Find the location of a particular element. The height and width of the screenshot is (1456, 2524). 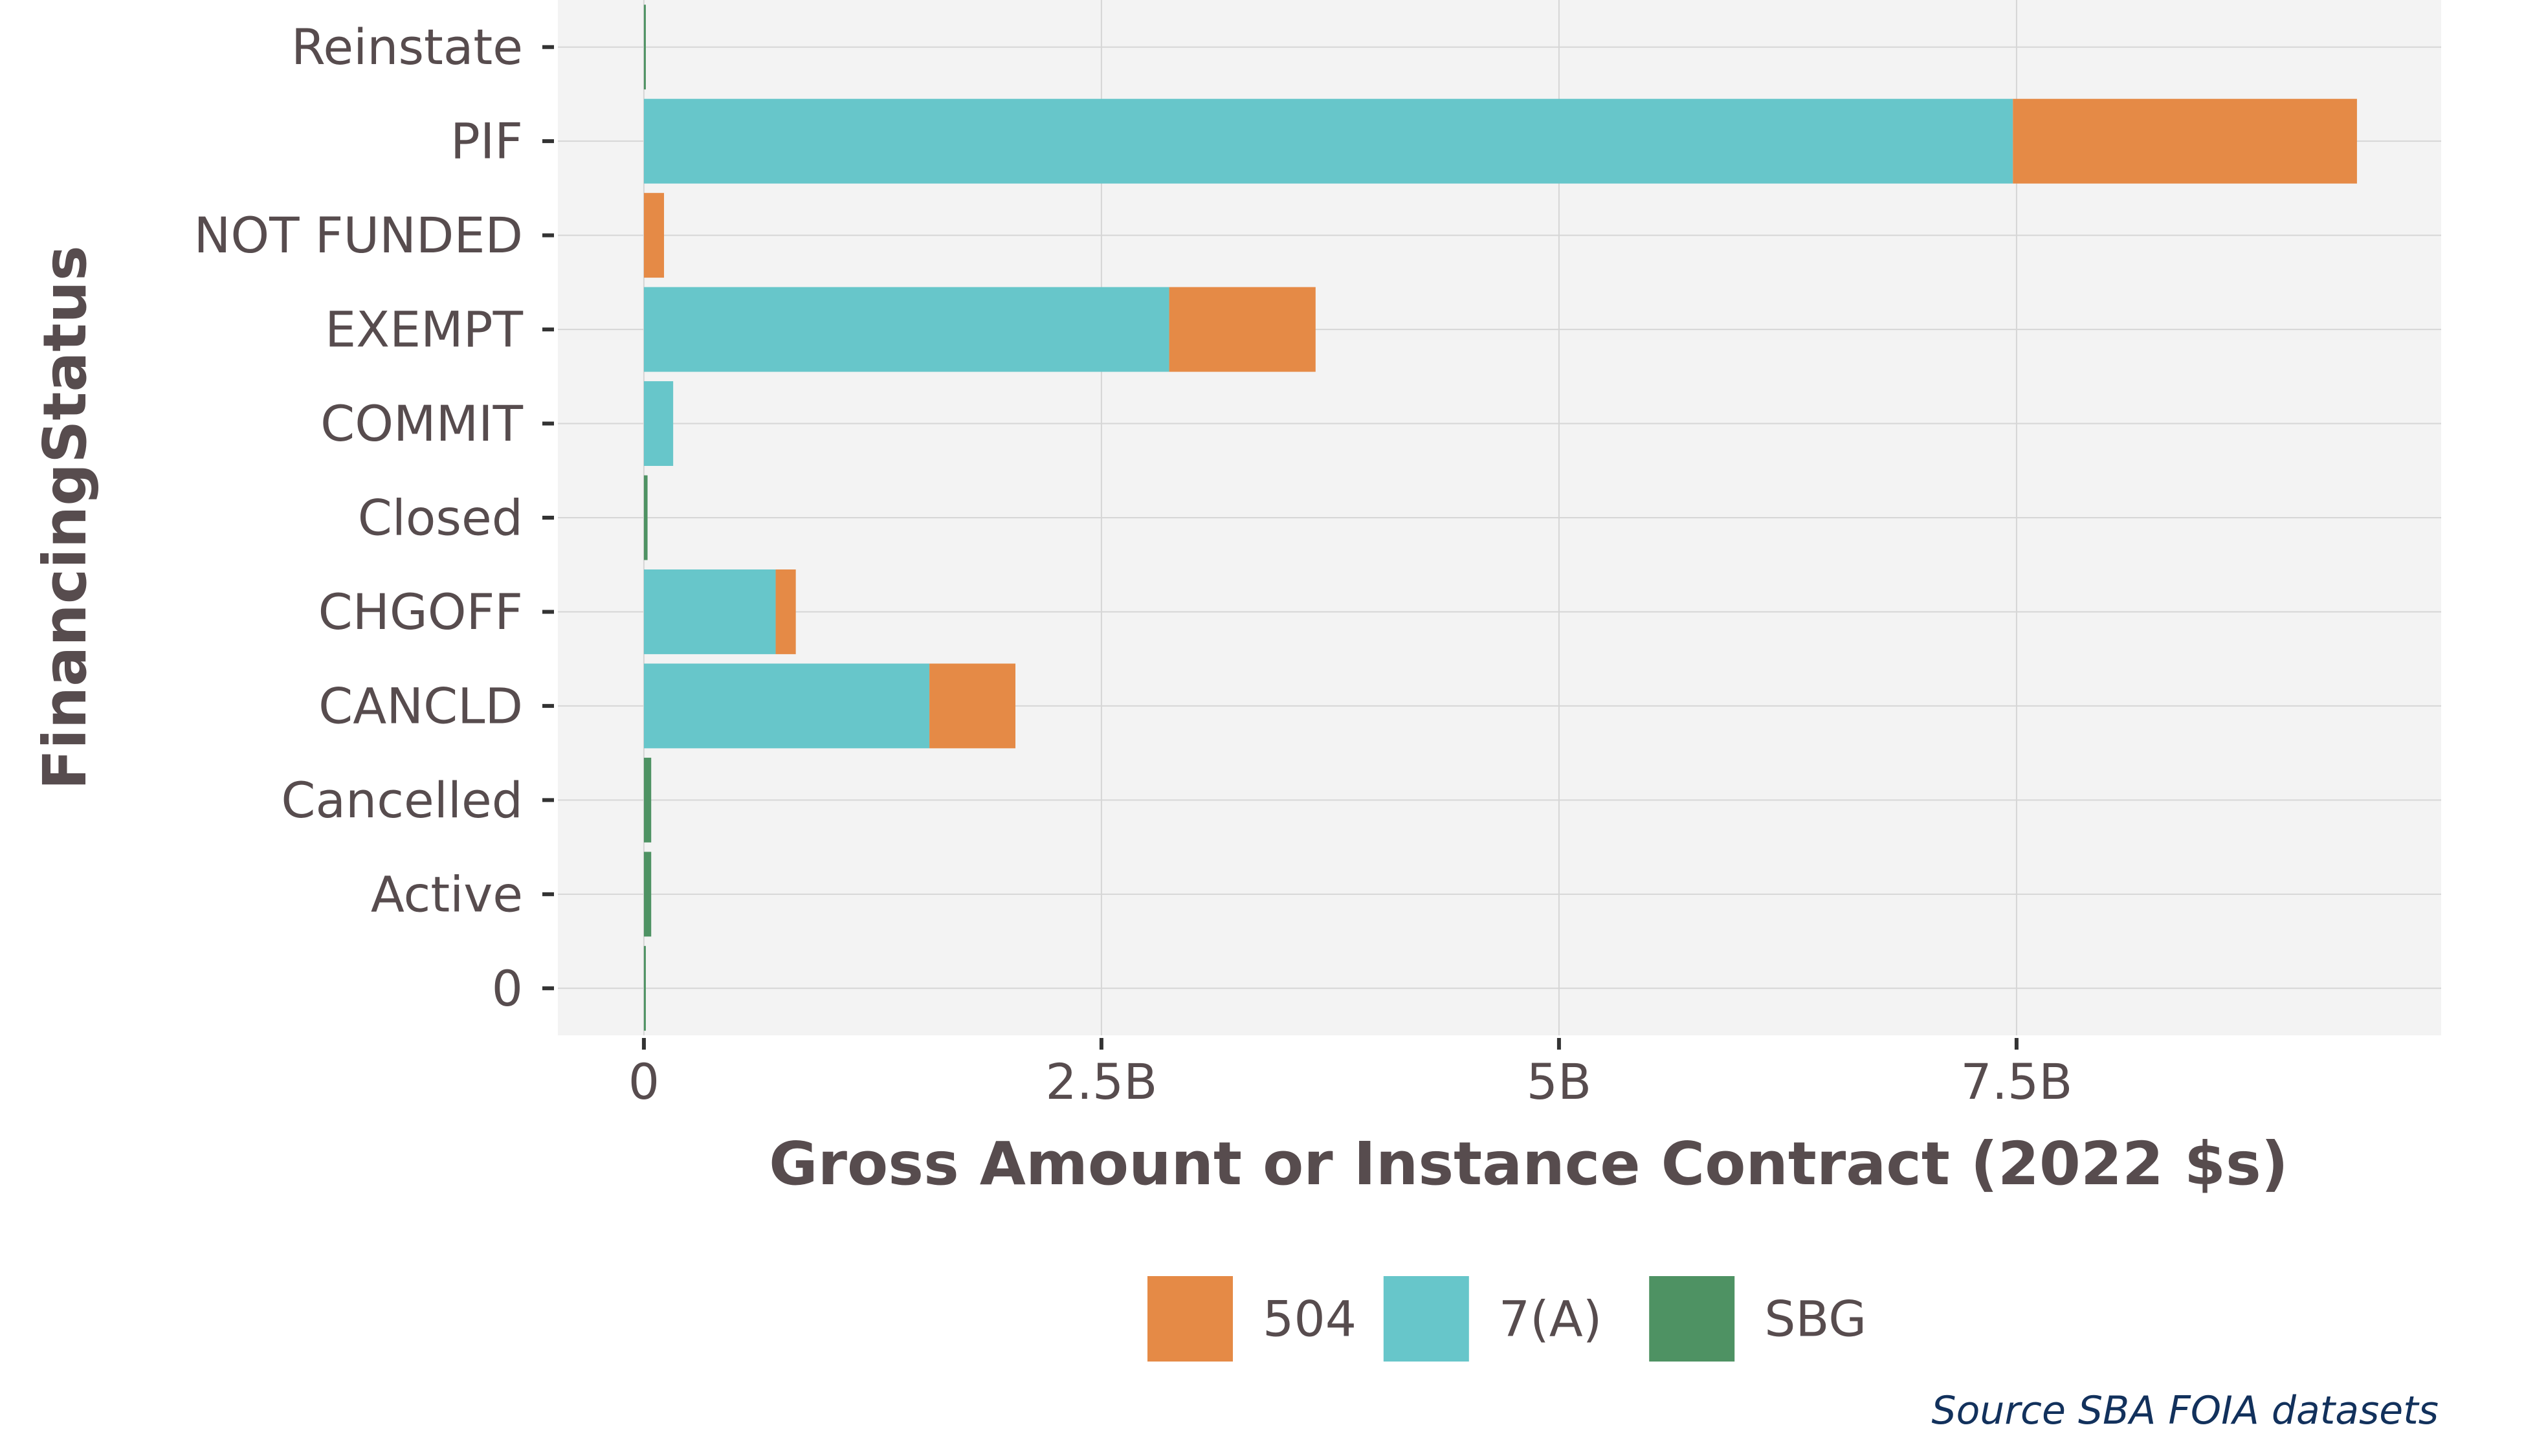

x-tick-label: 7.5B is located at coordinates (2016, 1081).